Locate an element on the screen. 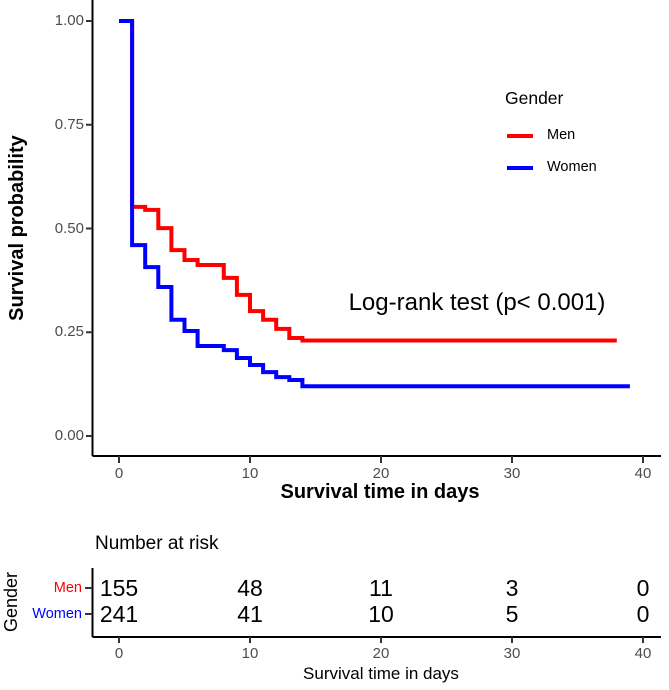 This screenshot has height=690, width=669. risk-value: 11 is located at coordinates (381, 588).